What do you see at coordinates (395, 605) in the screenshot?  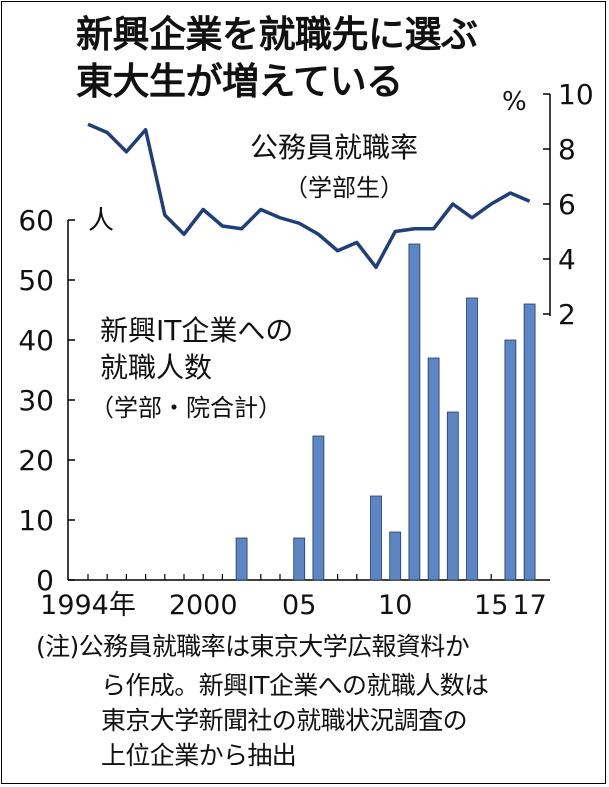 I see `x-axis-tick-label: 10` at bounding box center [395, 605].